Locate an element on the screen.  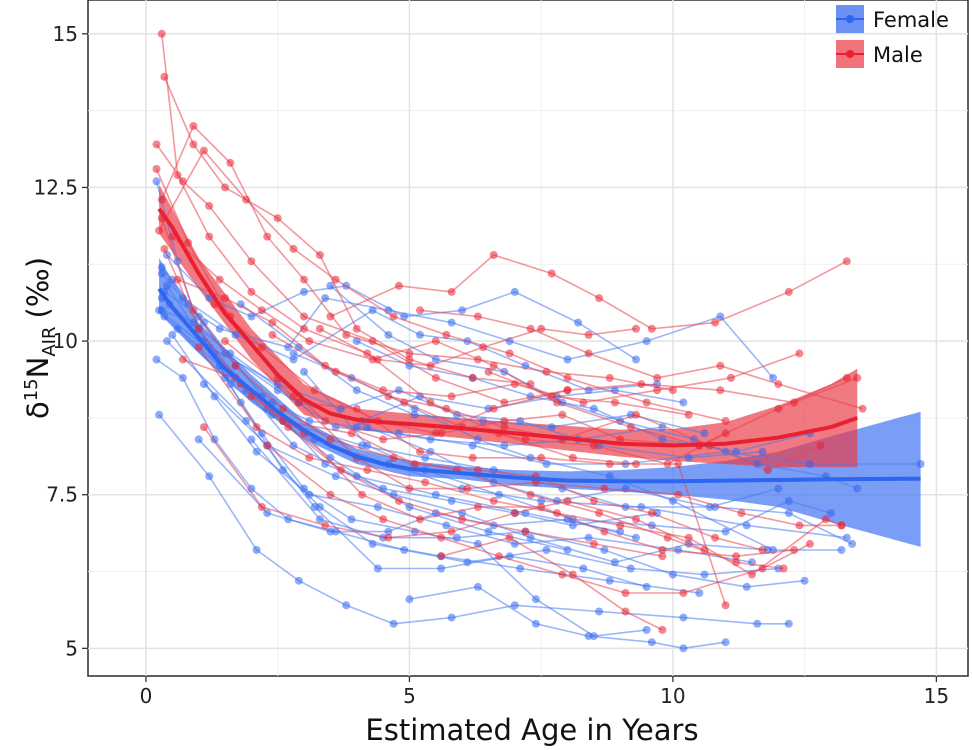
x-tick-label: 15 is located at coordinates (936, 696).